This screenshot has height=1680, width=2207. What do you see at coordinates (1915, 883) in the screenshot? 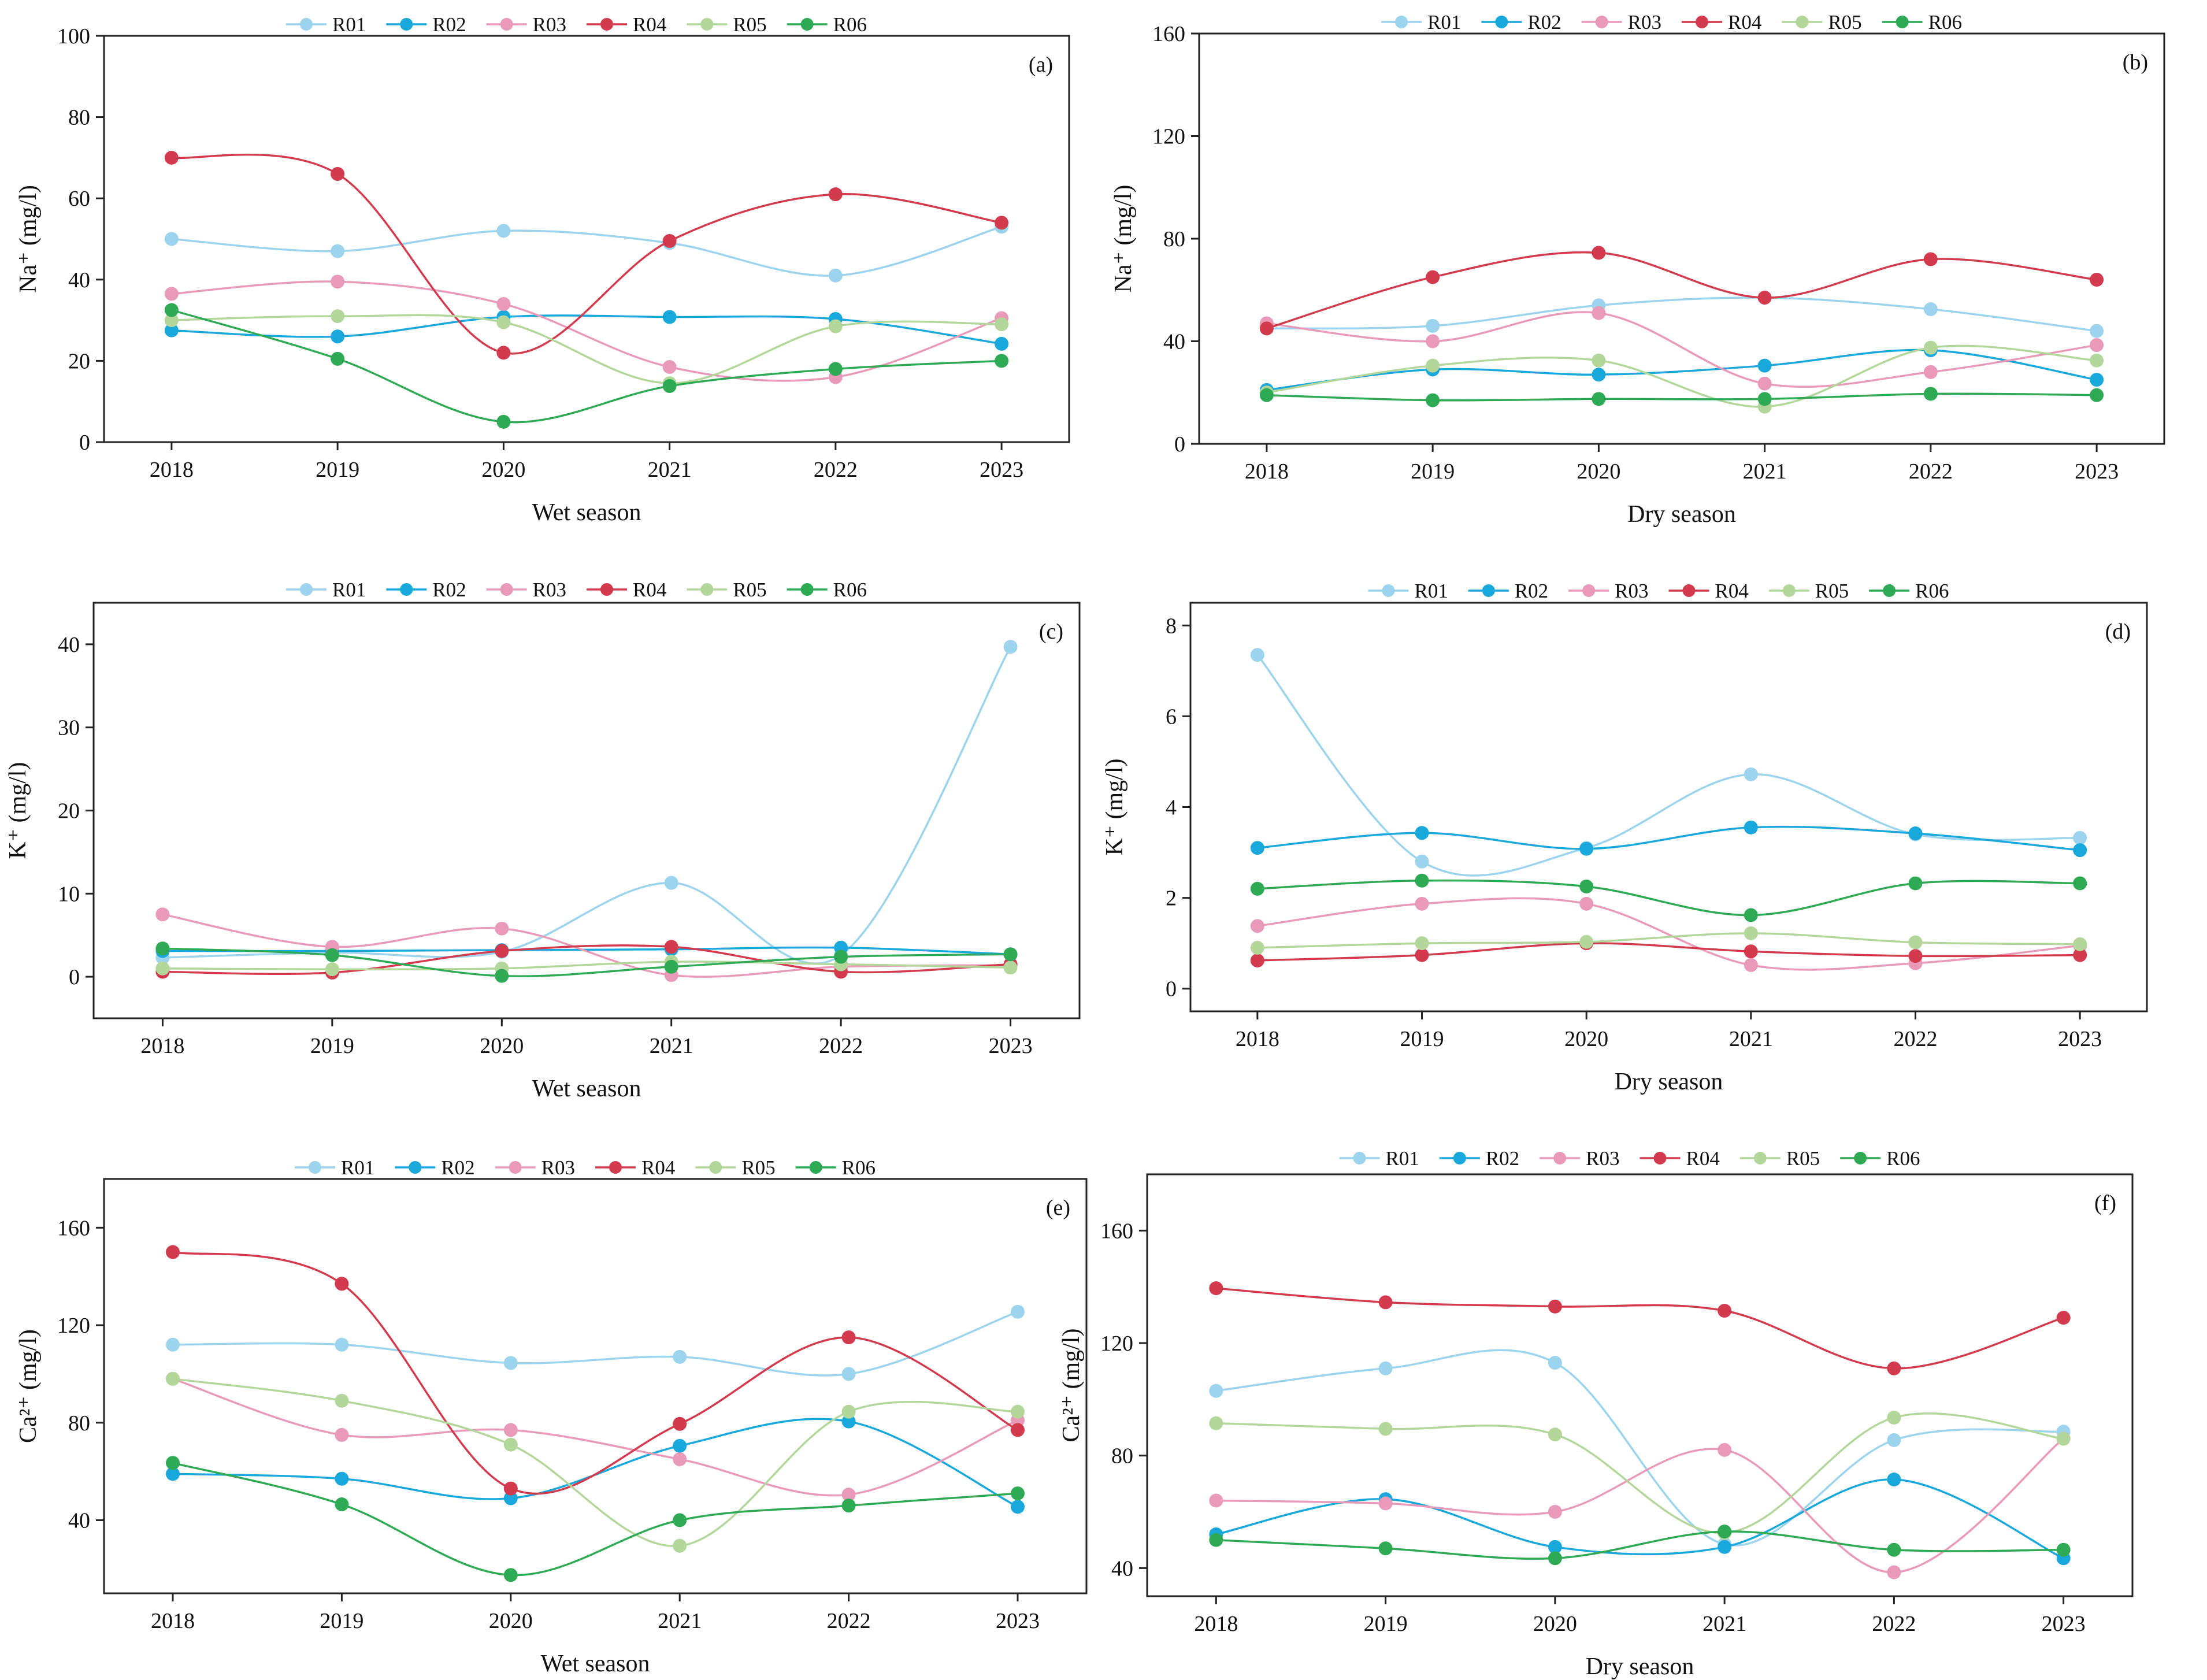
I see `data-point-r06-2022` at bounding box center [1915, 883].